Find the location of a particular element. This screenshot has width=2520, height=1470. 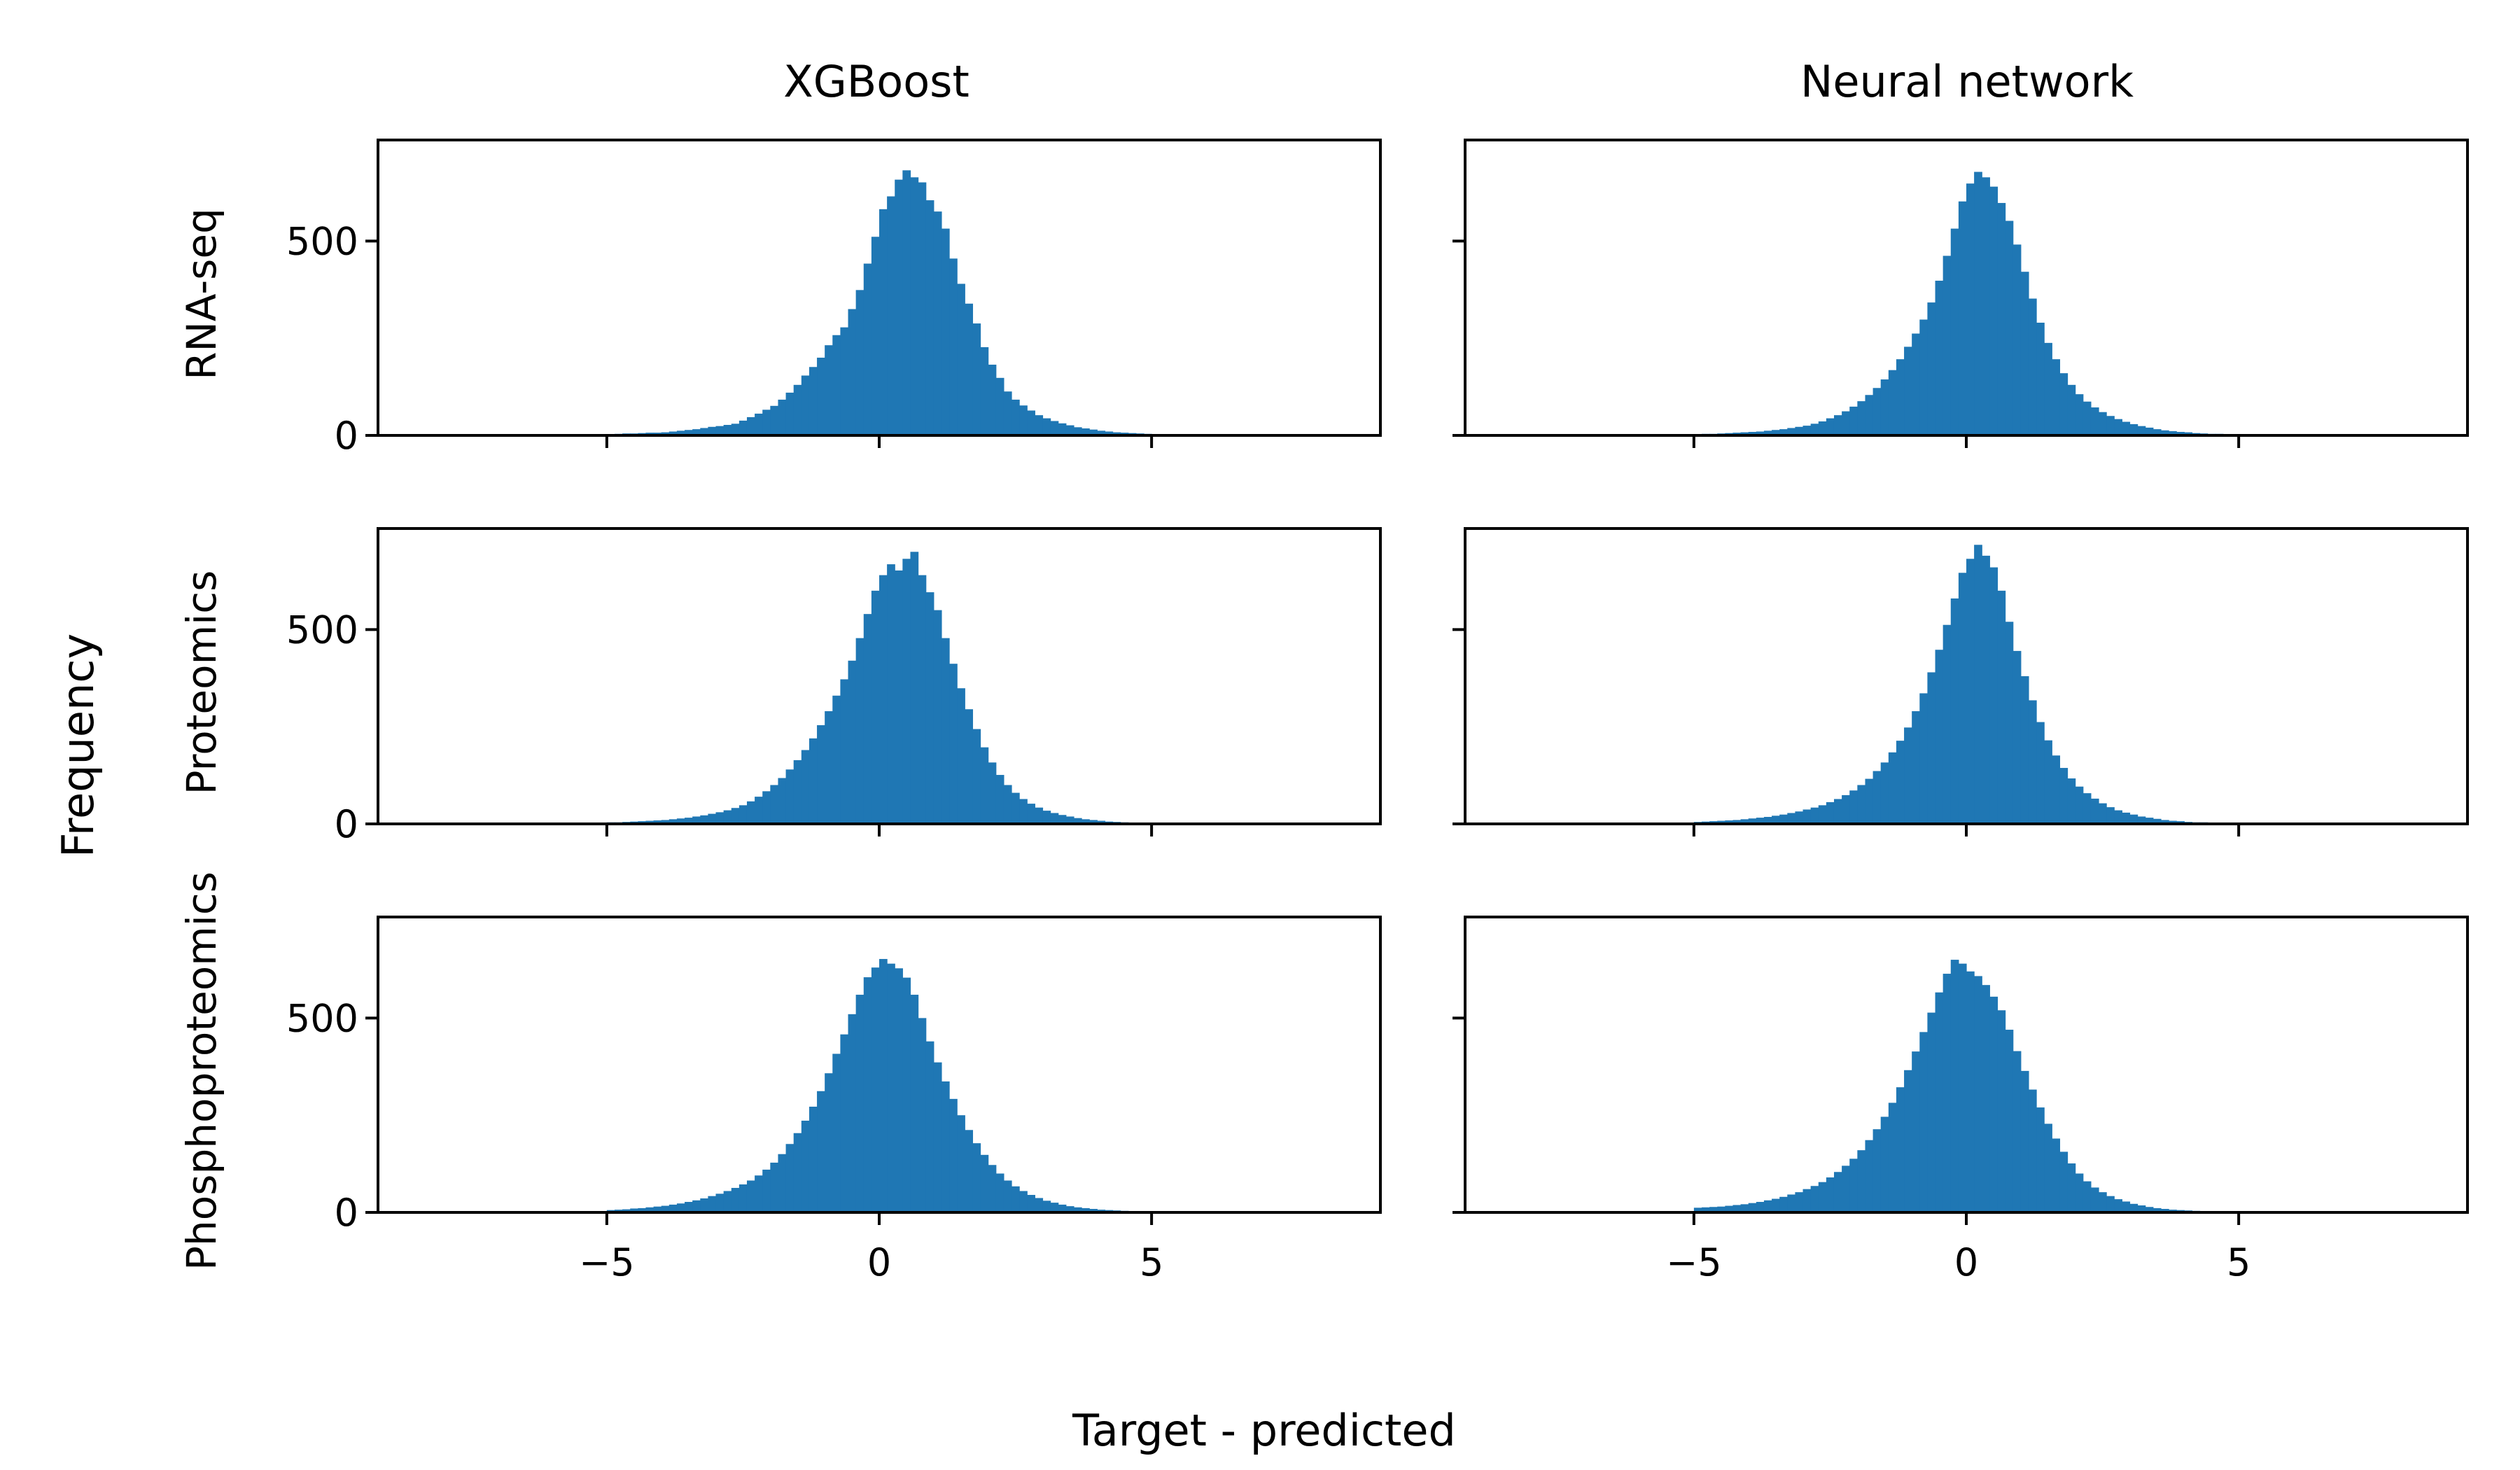

histogram-panel is located at coordinates (1960, 681).